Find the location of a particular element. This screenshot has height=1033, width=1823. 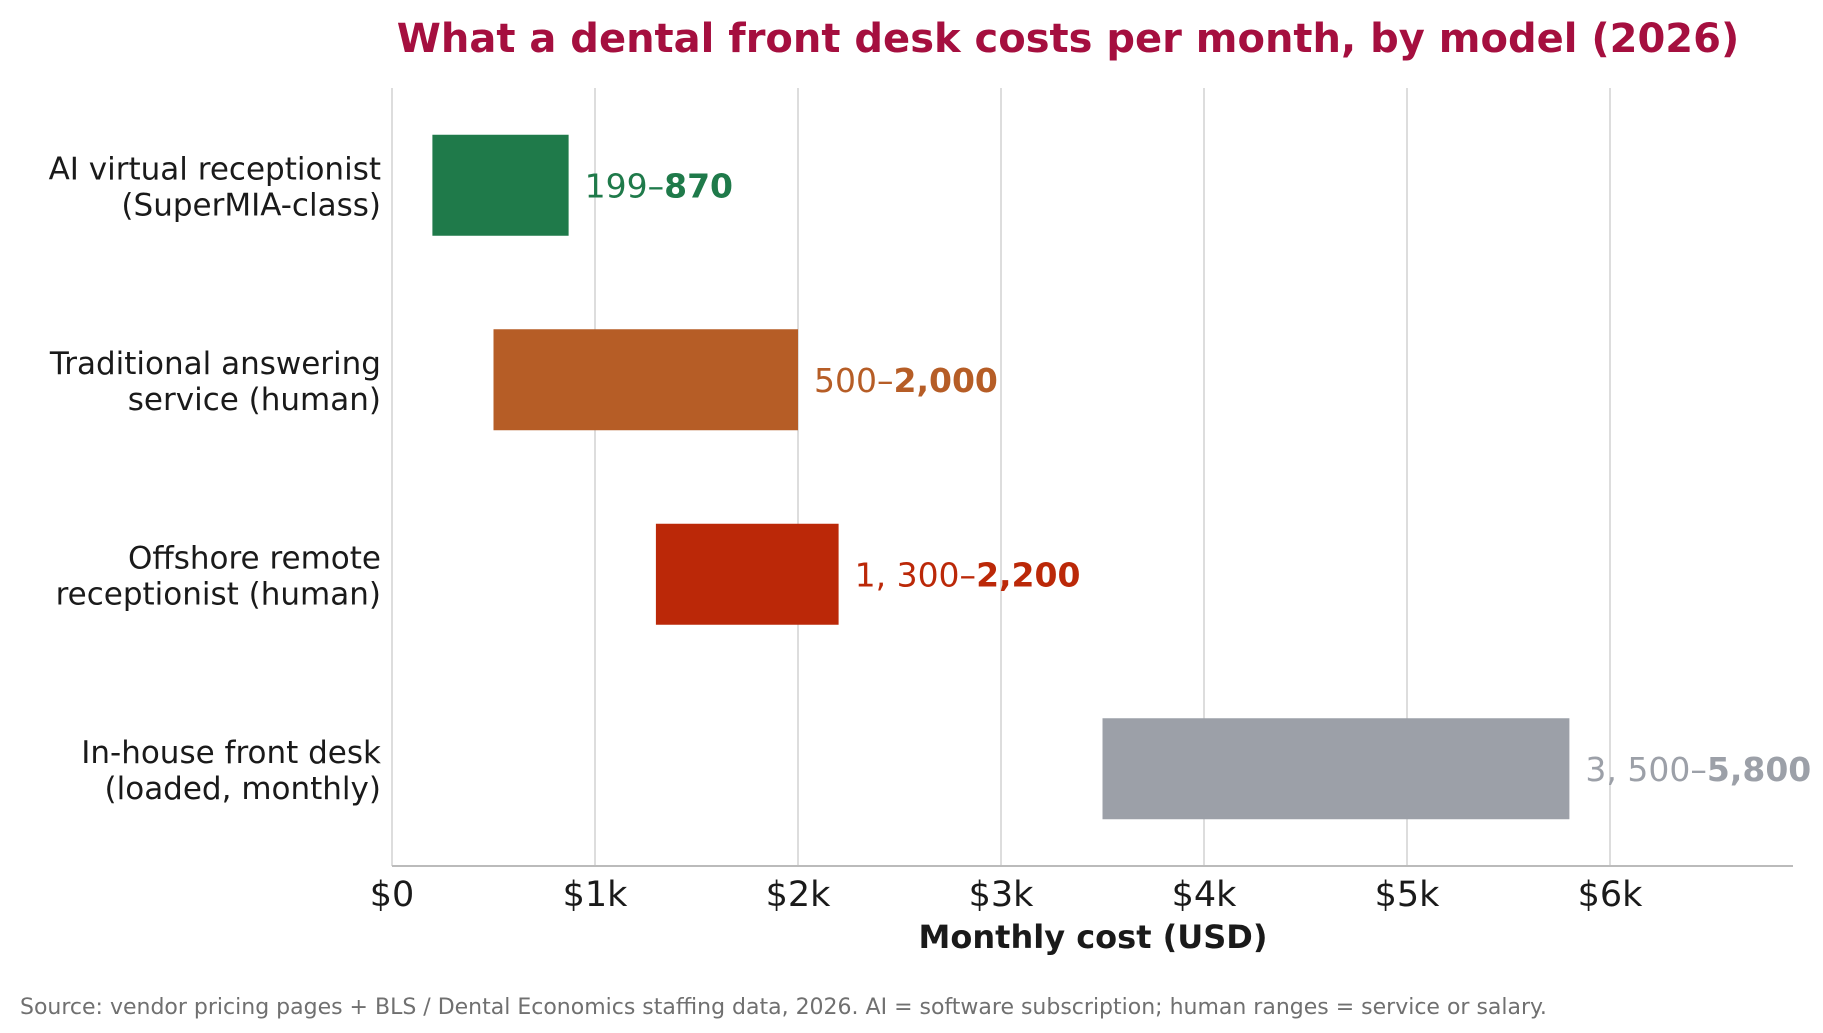

range-high-label: 870 is located at coordinates (698, 185).